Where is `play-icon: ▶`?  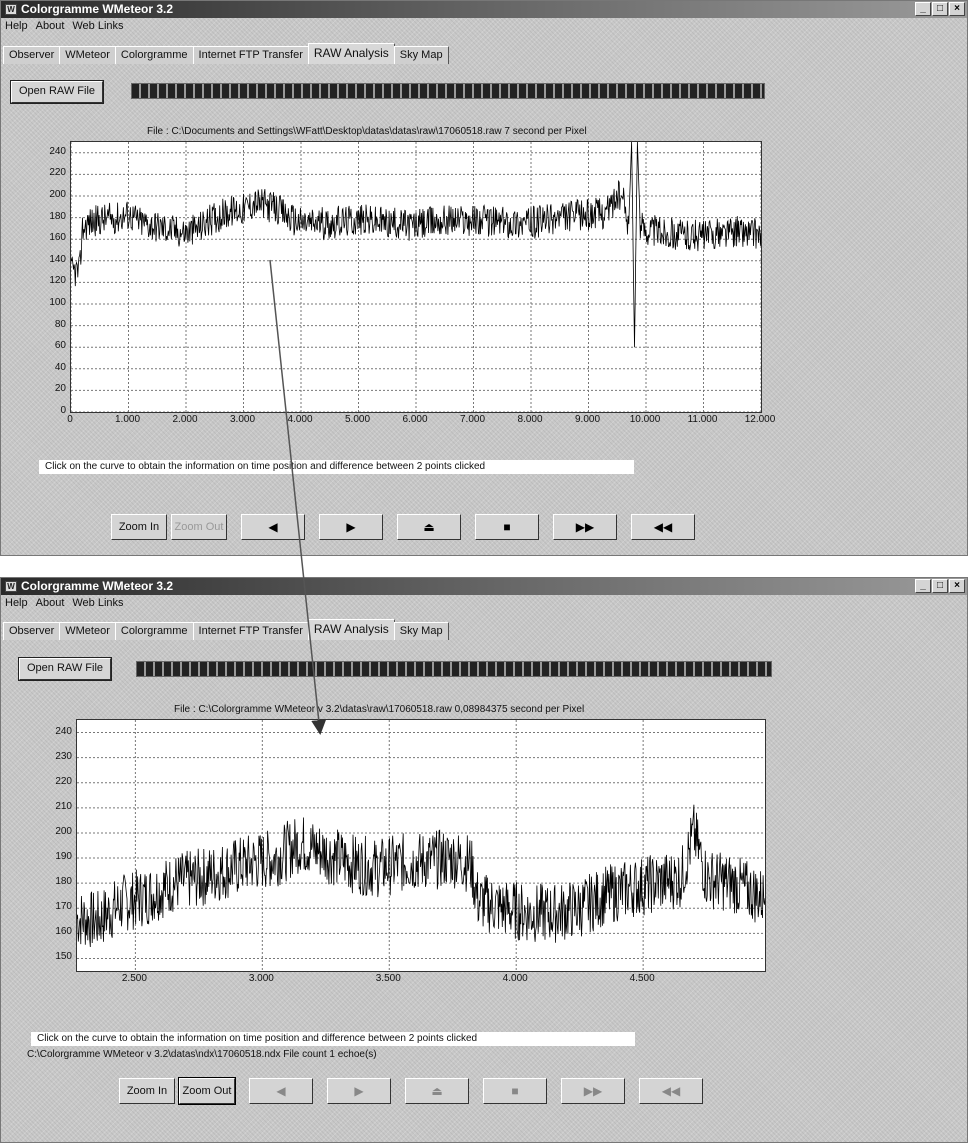
play-icon: ▶ is located at coordinates (359, 1091).